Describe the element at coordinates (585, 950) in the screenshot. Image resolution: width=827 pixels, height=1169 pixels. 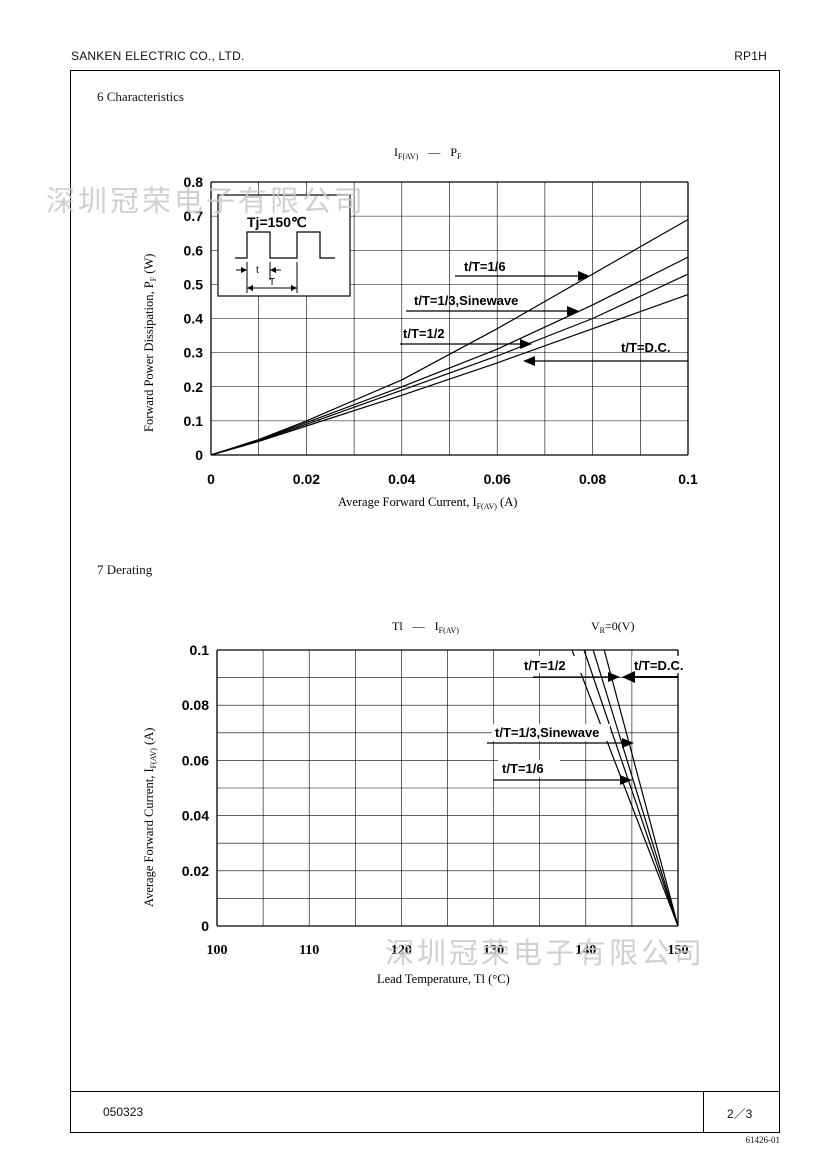
I see `x-tick-label: 140` at that location.